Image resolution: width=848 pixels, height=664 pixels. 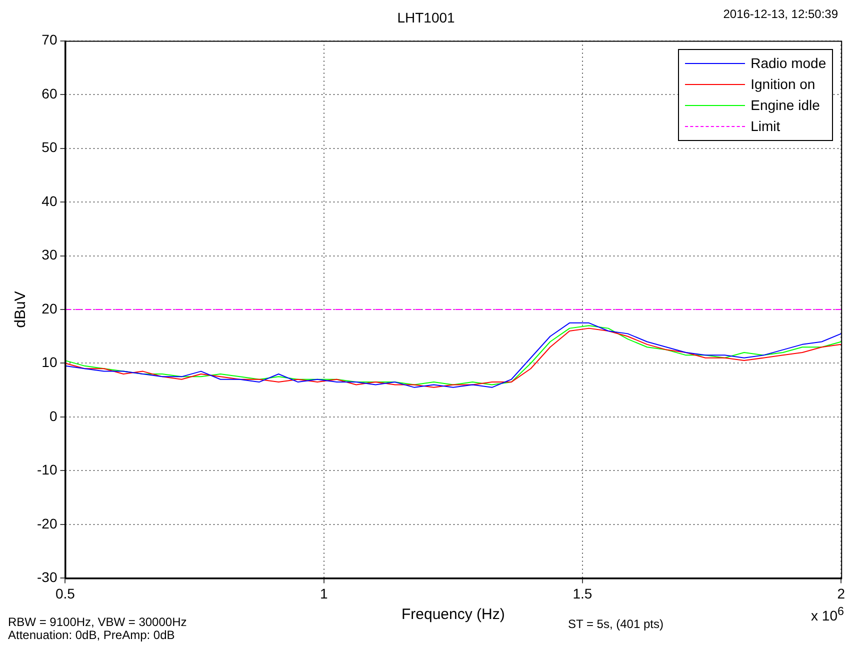 I want to click on legend-label: Ignition on, so click(x=783, y=84).